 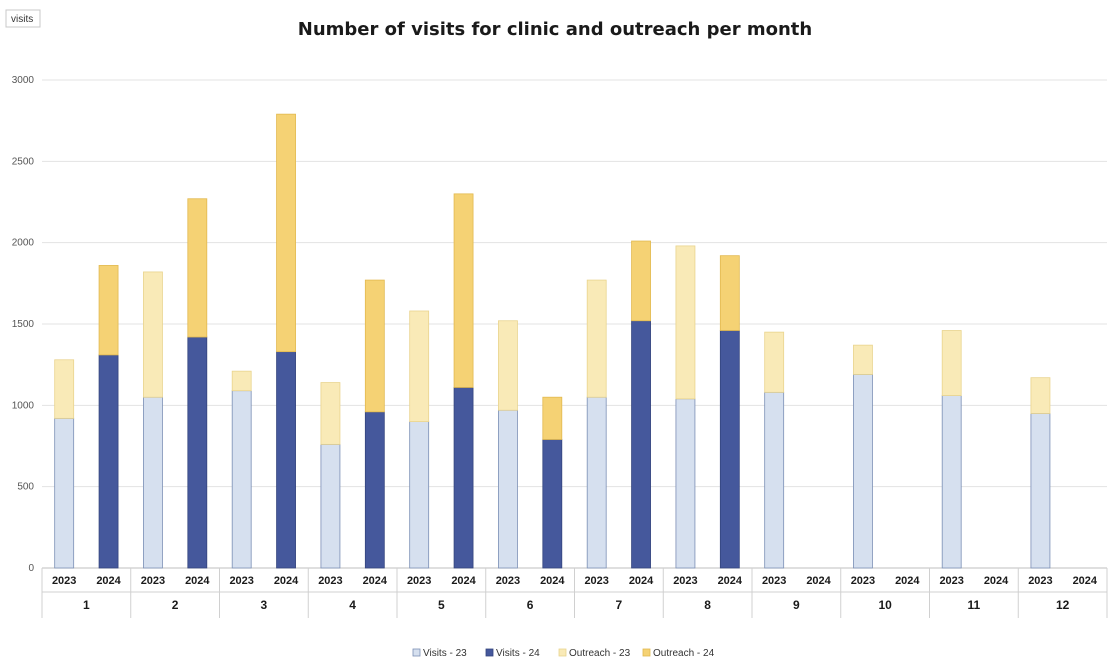 I want to click on x-month-label: 8, so click(x=707, y=605).